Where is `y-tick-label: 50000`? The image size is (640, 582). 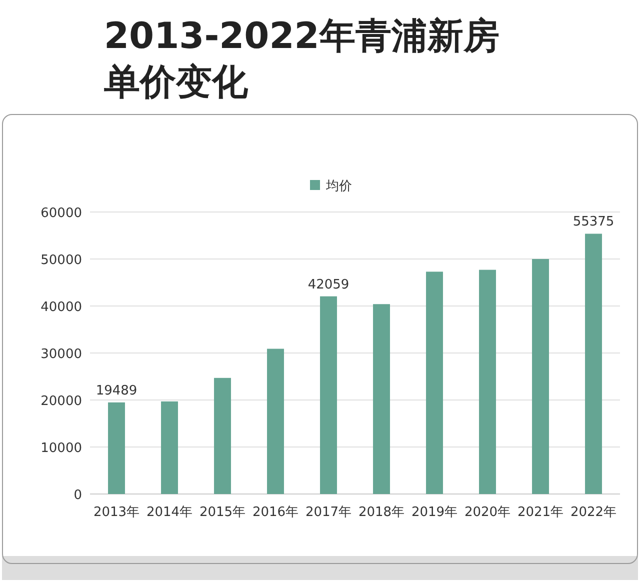
y-tick-label: 50000 is located at coordinates (61, 260).